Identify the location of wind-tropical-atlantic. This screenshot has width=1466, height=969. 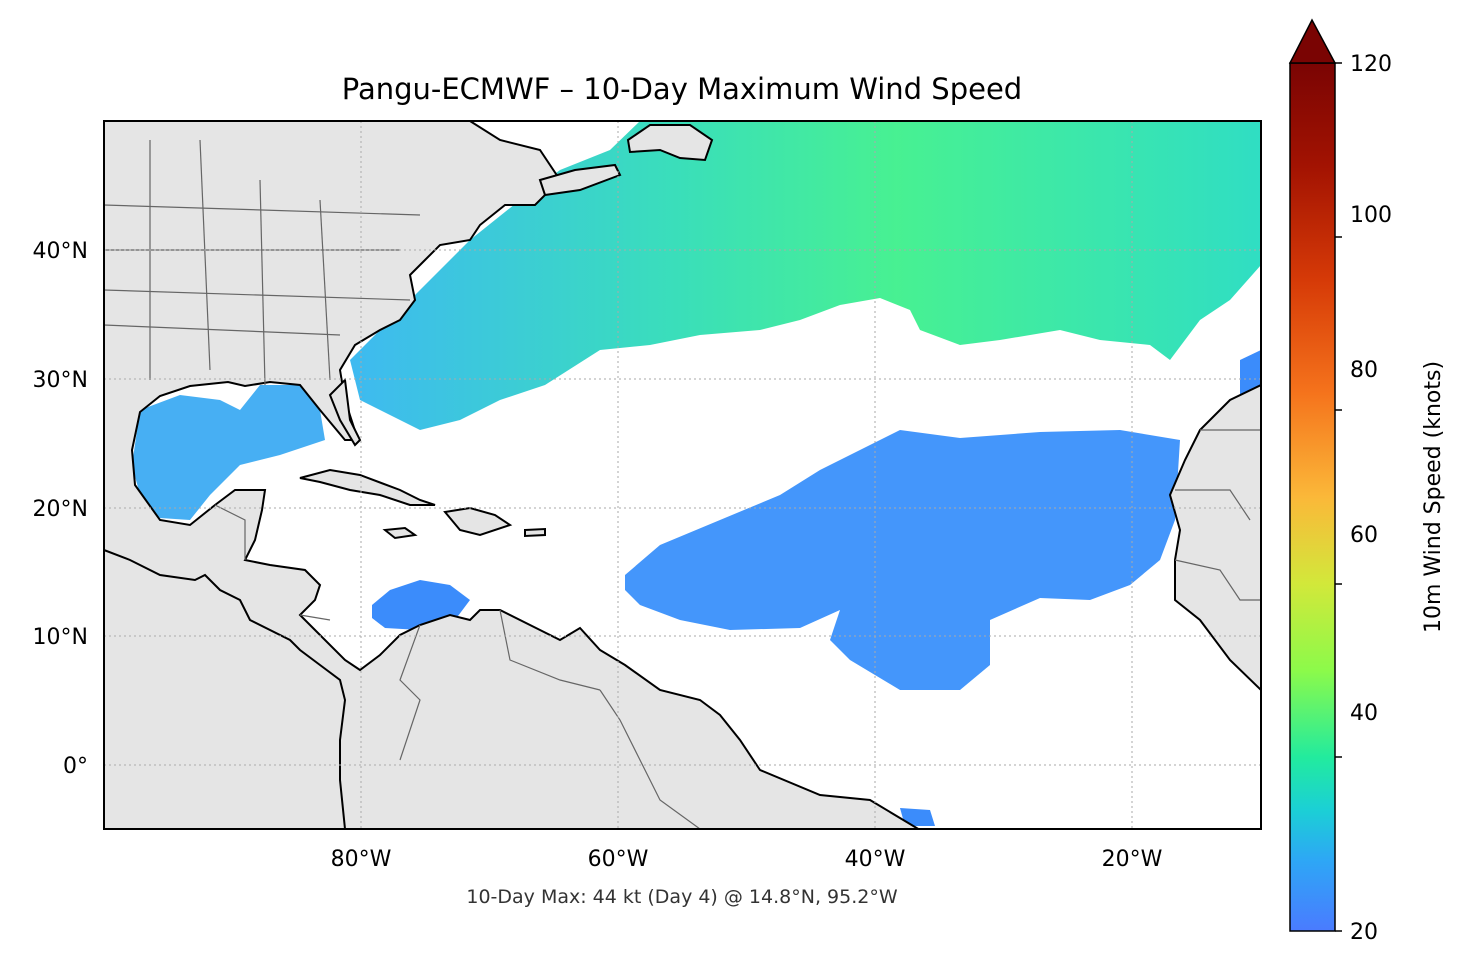
(902, 560).